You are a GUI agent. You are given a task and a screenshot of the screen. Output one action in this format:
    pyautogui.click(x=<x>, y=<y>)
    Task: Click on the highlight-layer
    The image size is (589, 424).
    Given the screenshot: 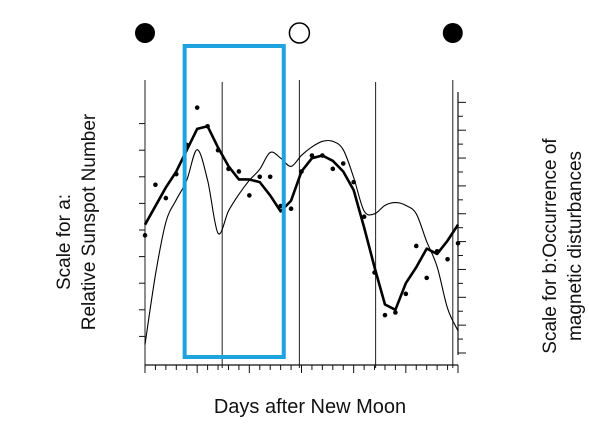 What is the action you would take?
    pyautogui.click(x=234, y=201)
    